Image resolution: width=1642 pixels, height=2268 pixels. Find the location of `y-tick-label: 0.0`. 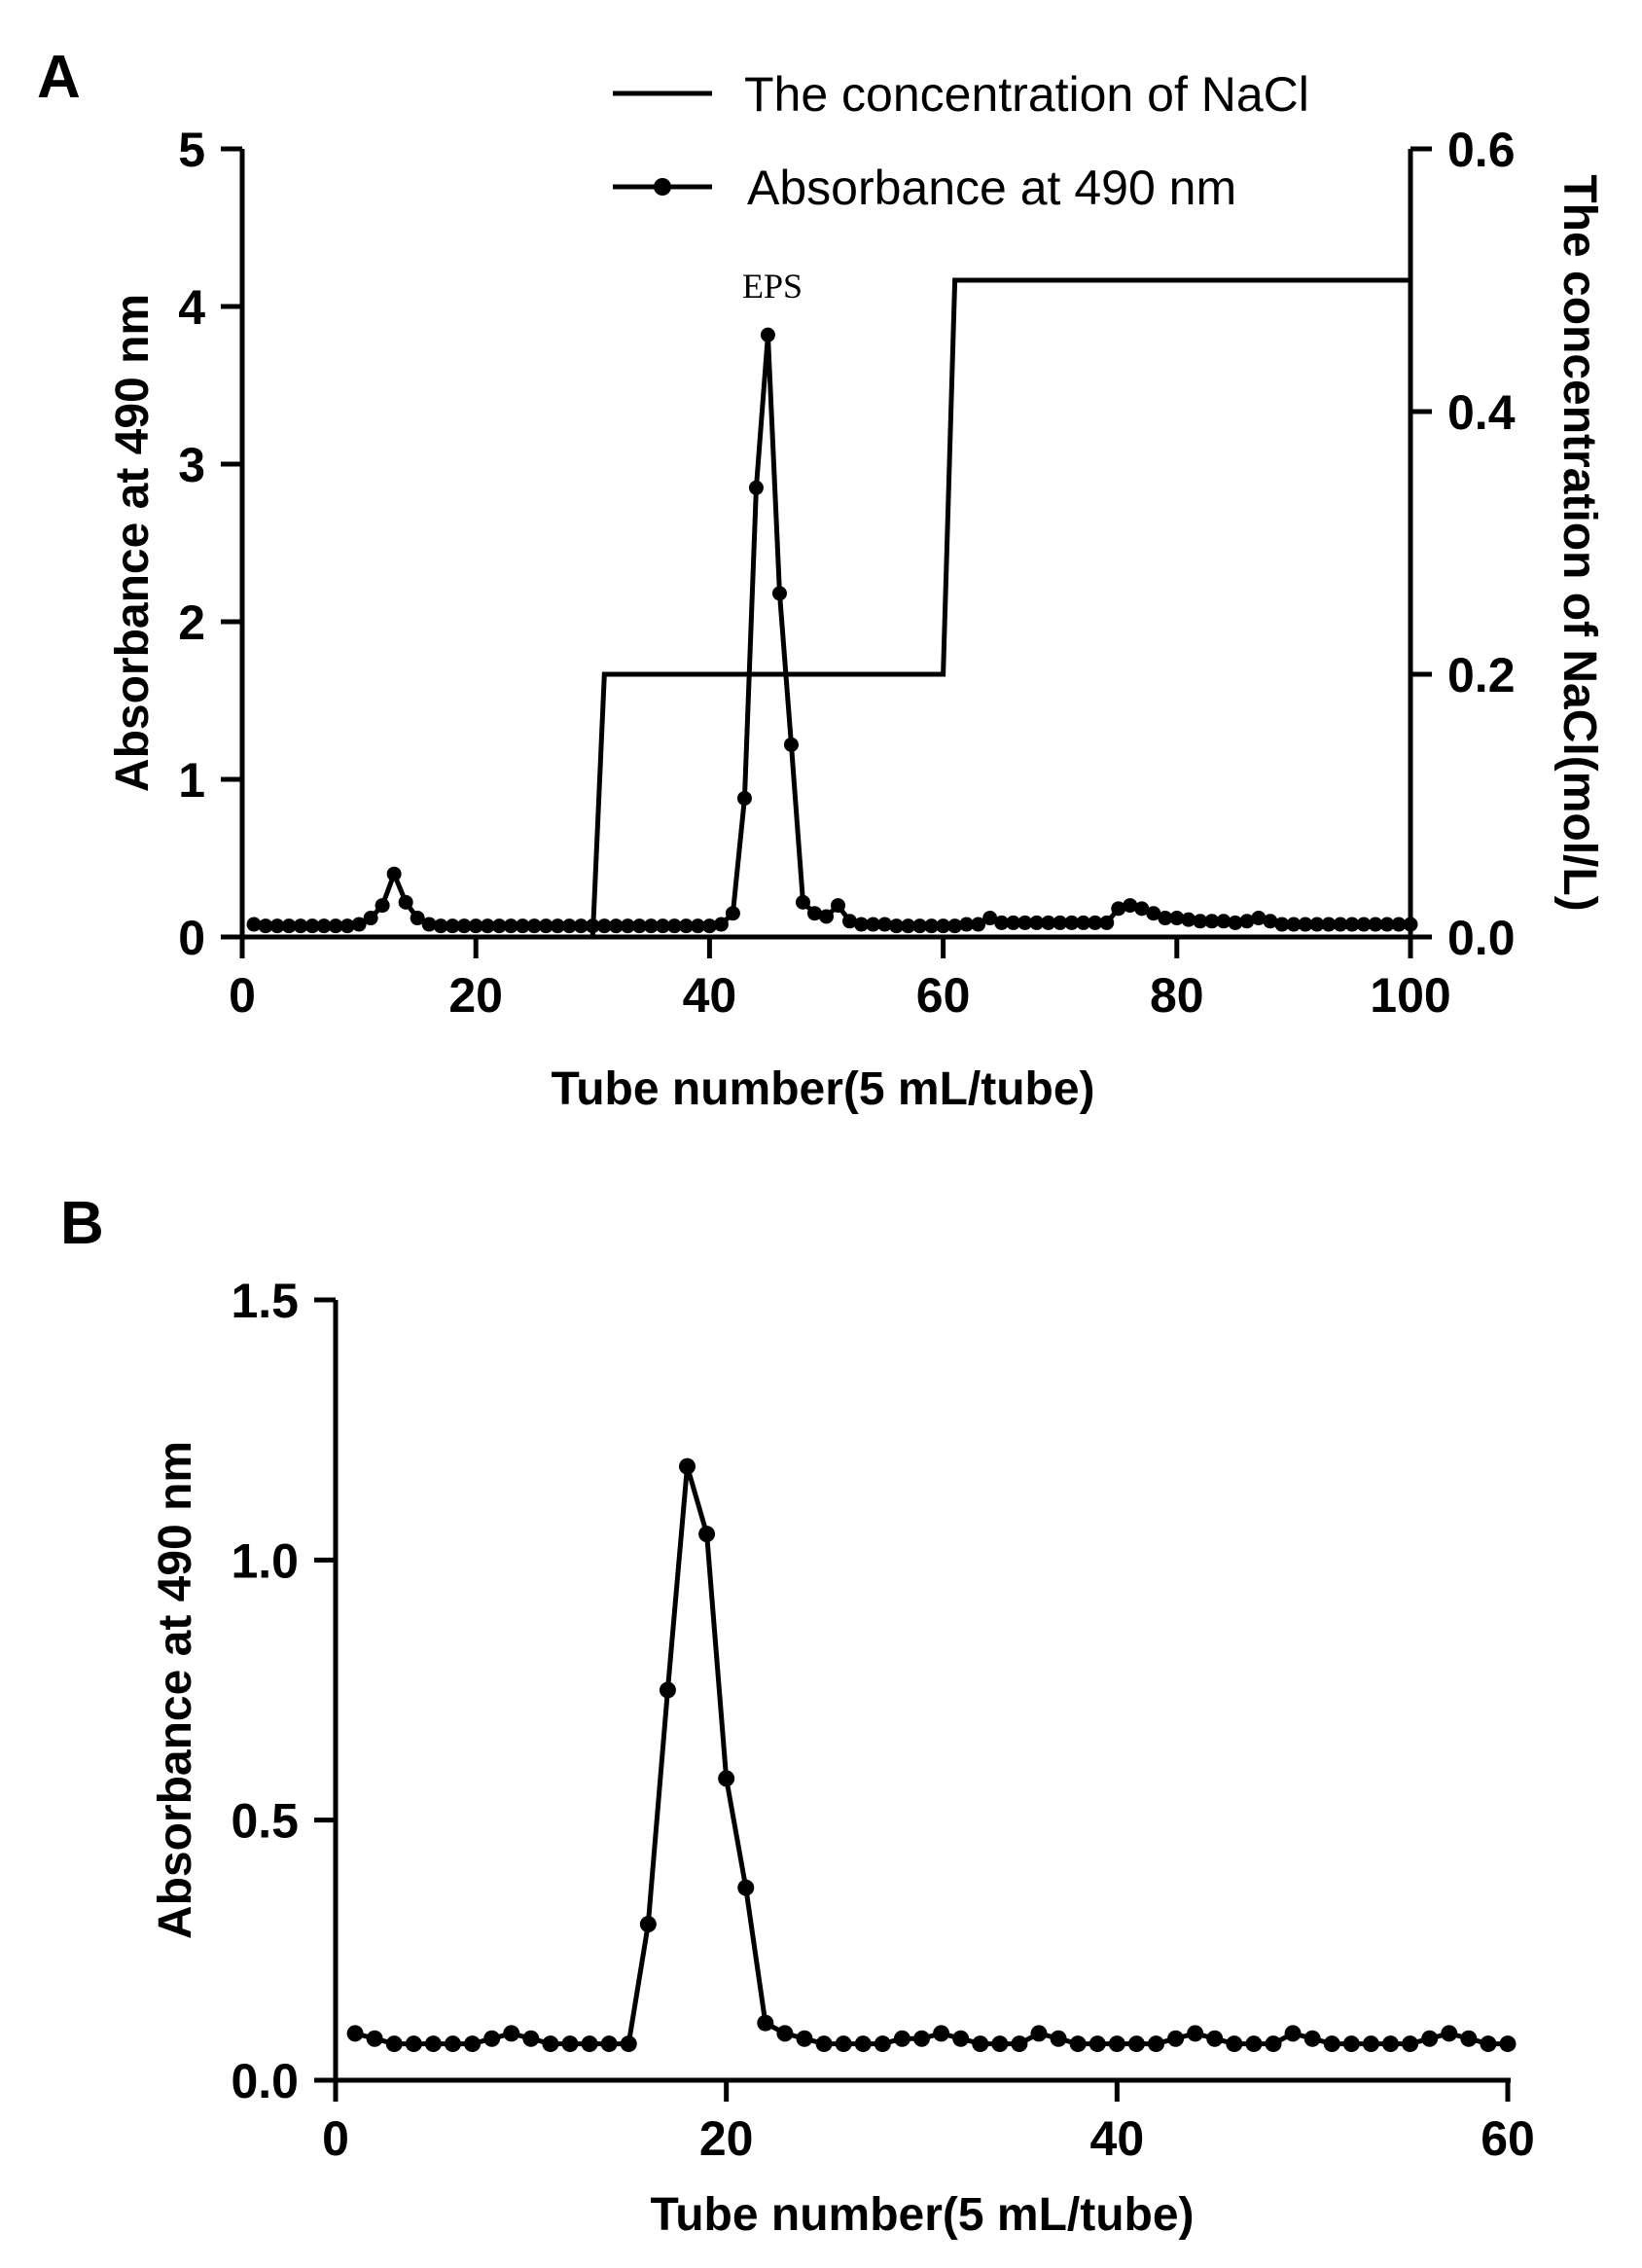

y-tick-label: 0.0 is located at coordinates (265, 2081).